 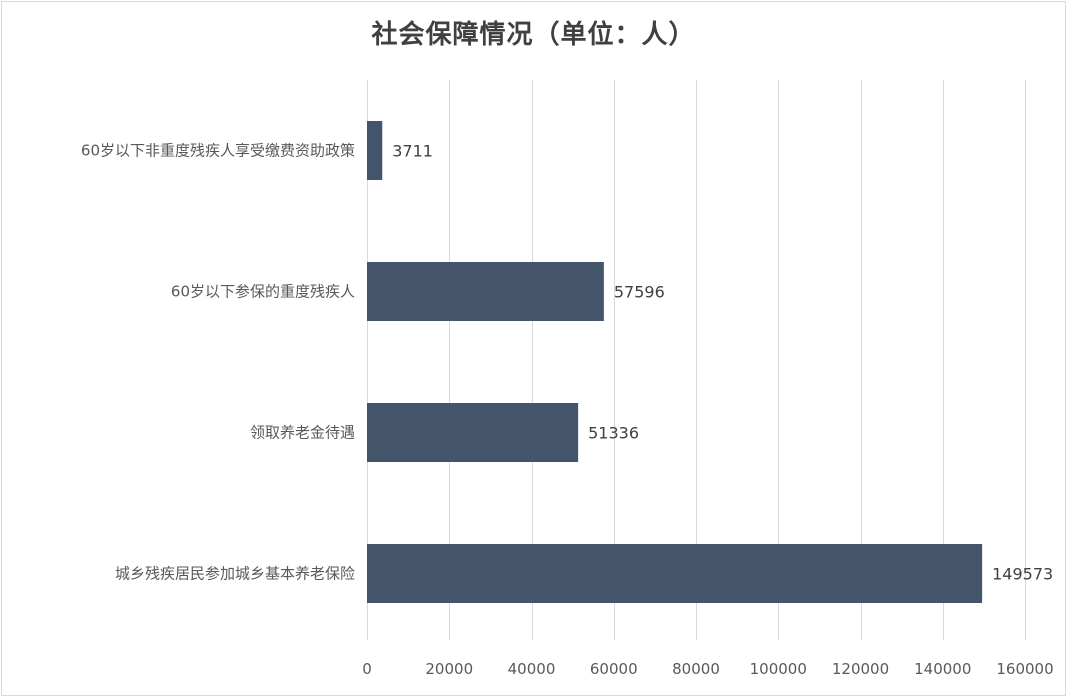 I want to click on chart-title: 社会保障情况（单位：人）, so click(x=533, y=35).